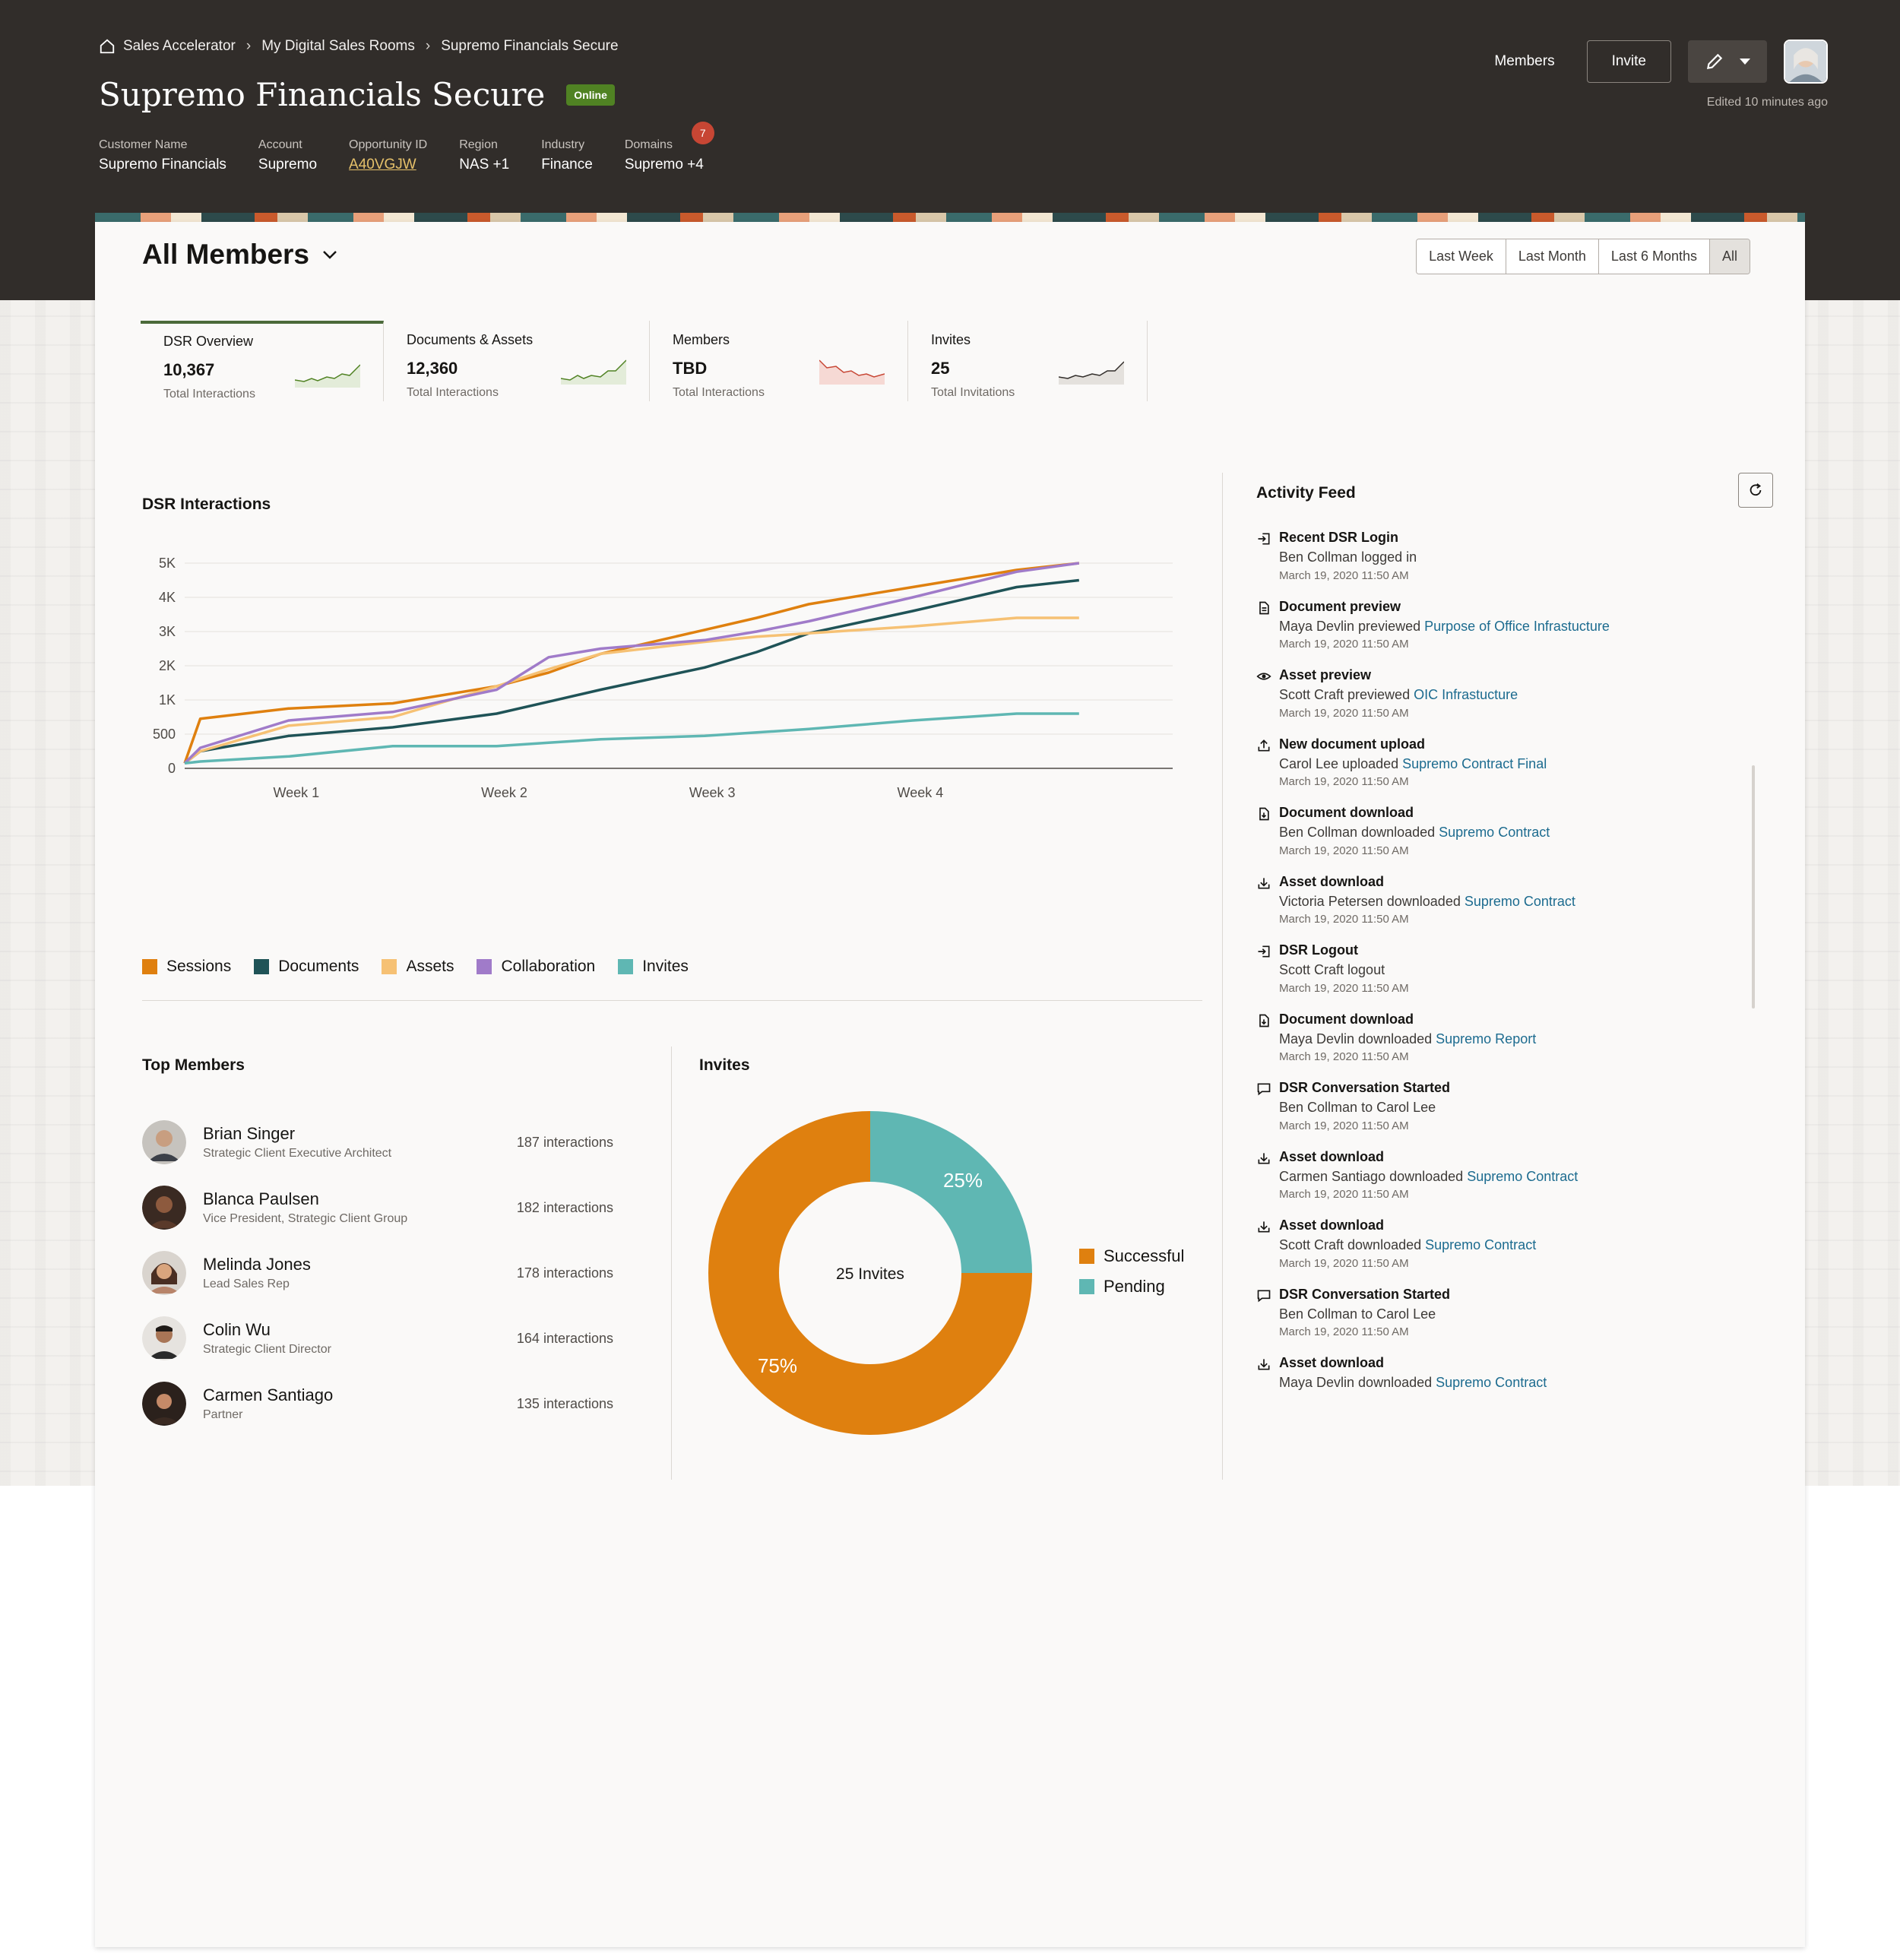 The image size is (1900, 1960). What do you see at coordinates (950, 217) in the screenshot?
I see `decorative-banner` at bounding box center [950, 217].